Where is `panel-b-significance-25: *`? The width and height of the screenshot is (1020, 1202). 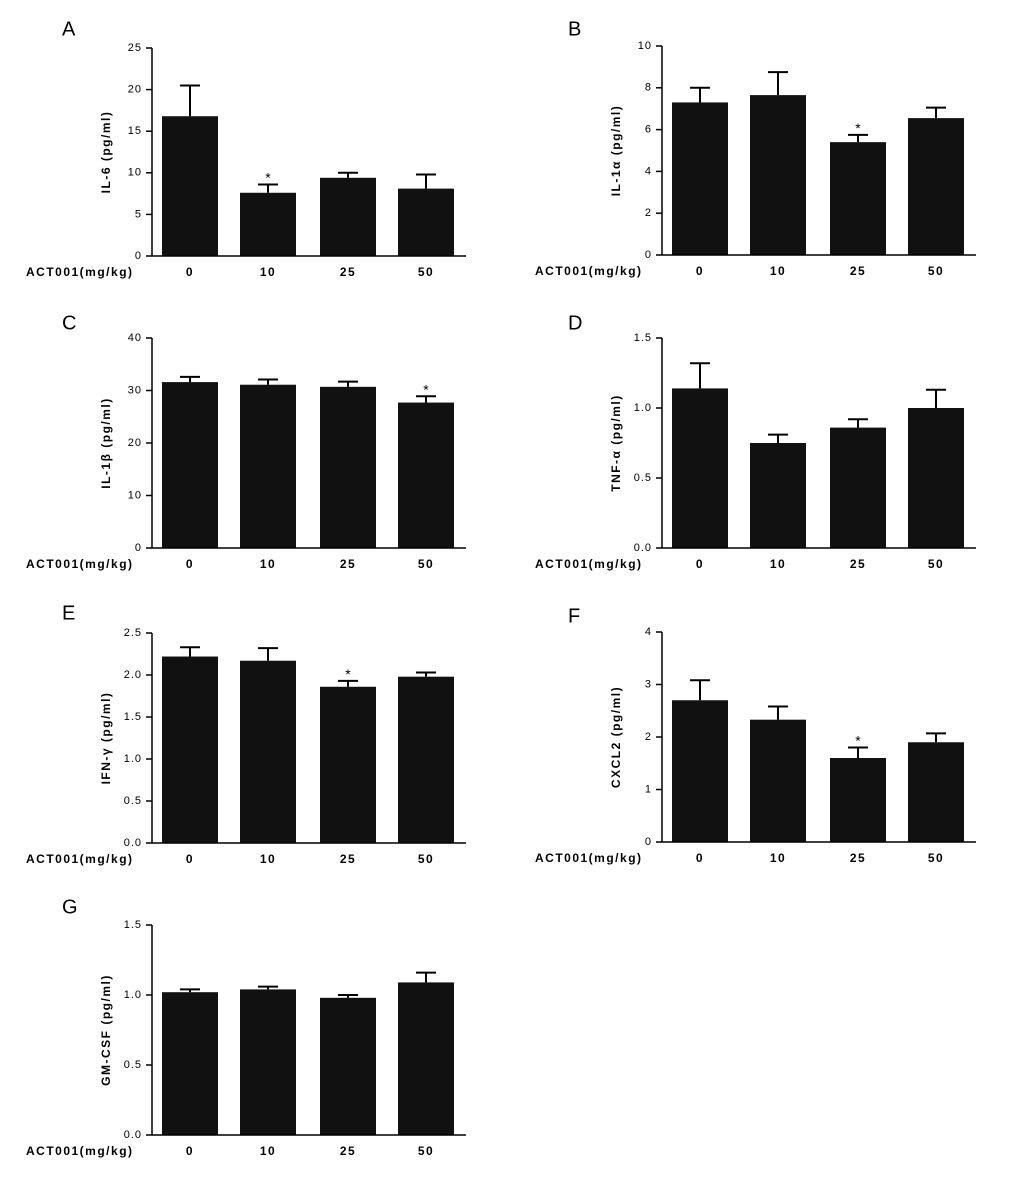
panel-b-significance-25: * is located at coordinates (858, 128).